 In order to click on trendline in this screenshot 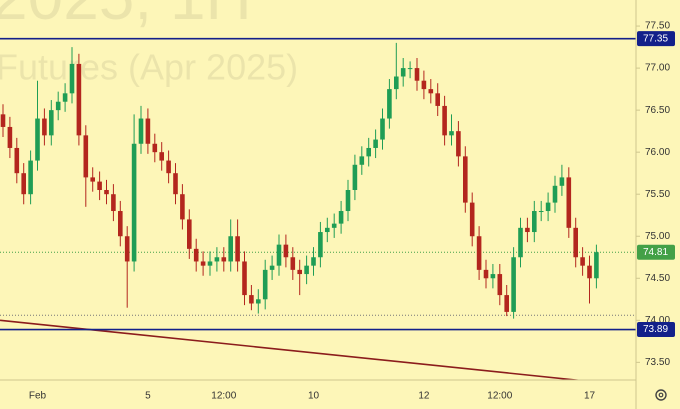, I will do `click(292, 349)`.